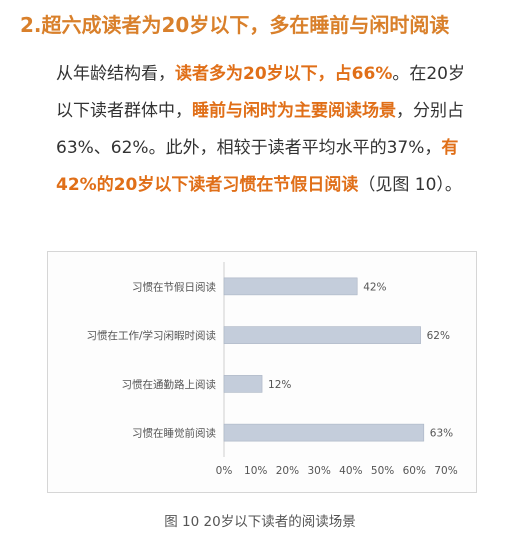  I want to click on paragraph-highlight: 读者多为20岁以下，占66%, so click(284, 74).